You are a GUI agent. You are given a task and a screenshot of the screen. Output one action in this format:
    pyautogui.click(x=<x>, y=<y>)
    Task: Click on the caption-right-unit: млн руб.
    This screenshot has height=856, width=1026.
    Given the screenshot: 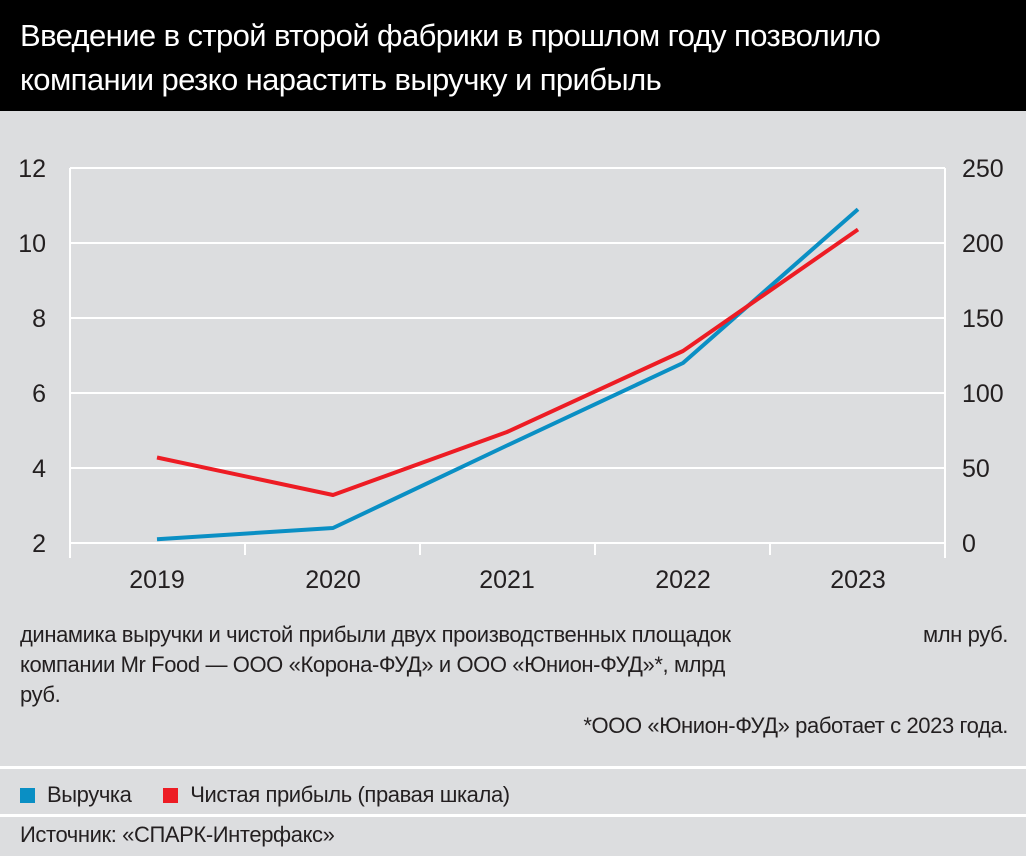 What is the action you would take?
    pyautogui.click(x=965, y=634)
    